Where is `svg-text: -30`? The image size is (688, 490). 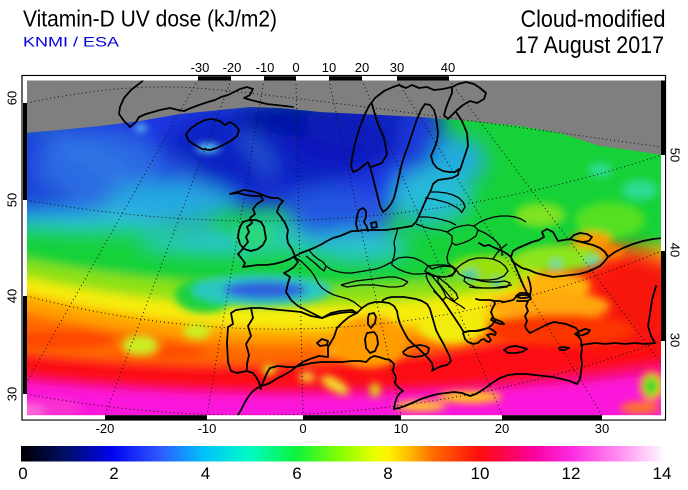
svg-text: -30 is located at coordinates (200, 67).